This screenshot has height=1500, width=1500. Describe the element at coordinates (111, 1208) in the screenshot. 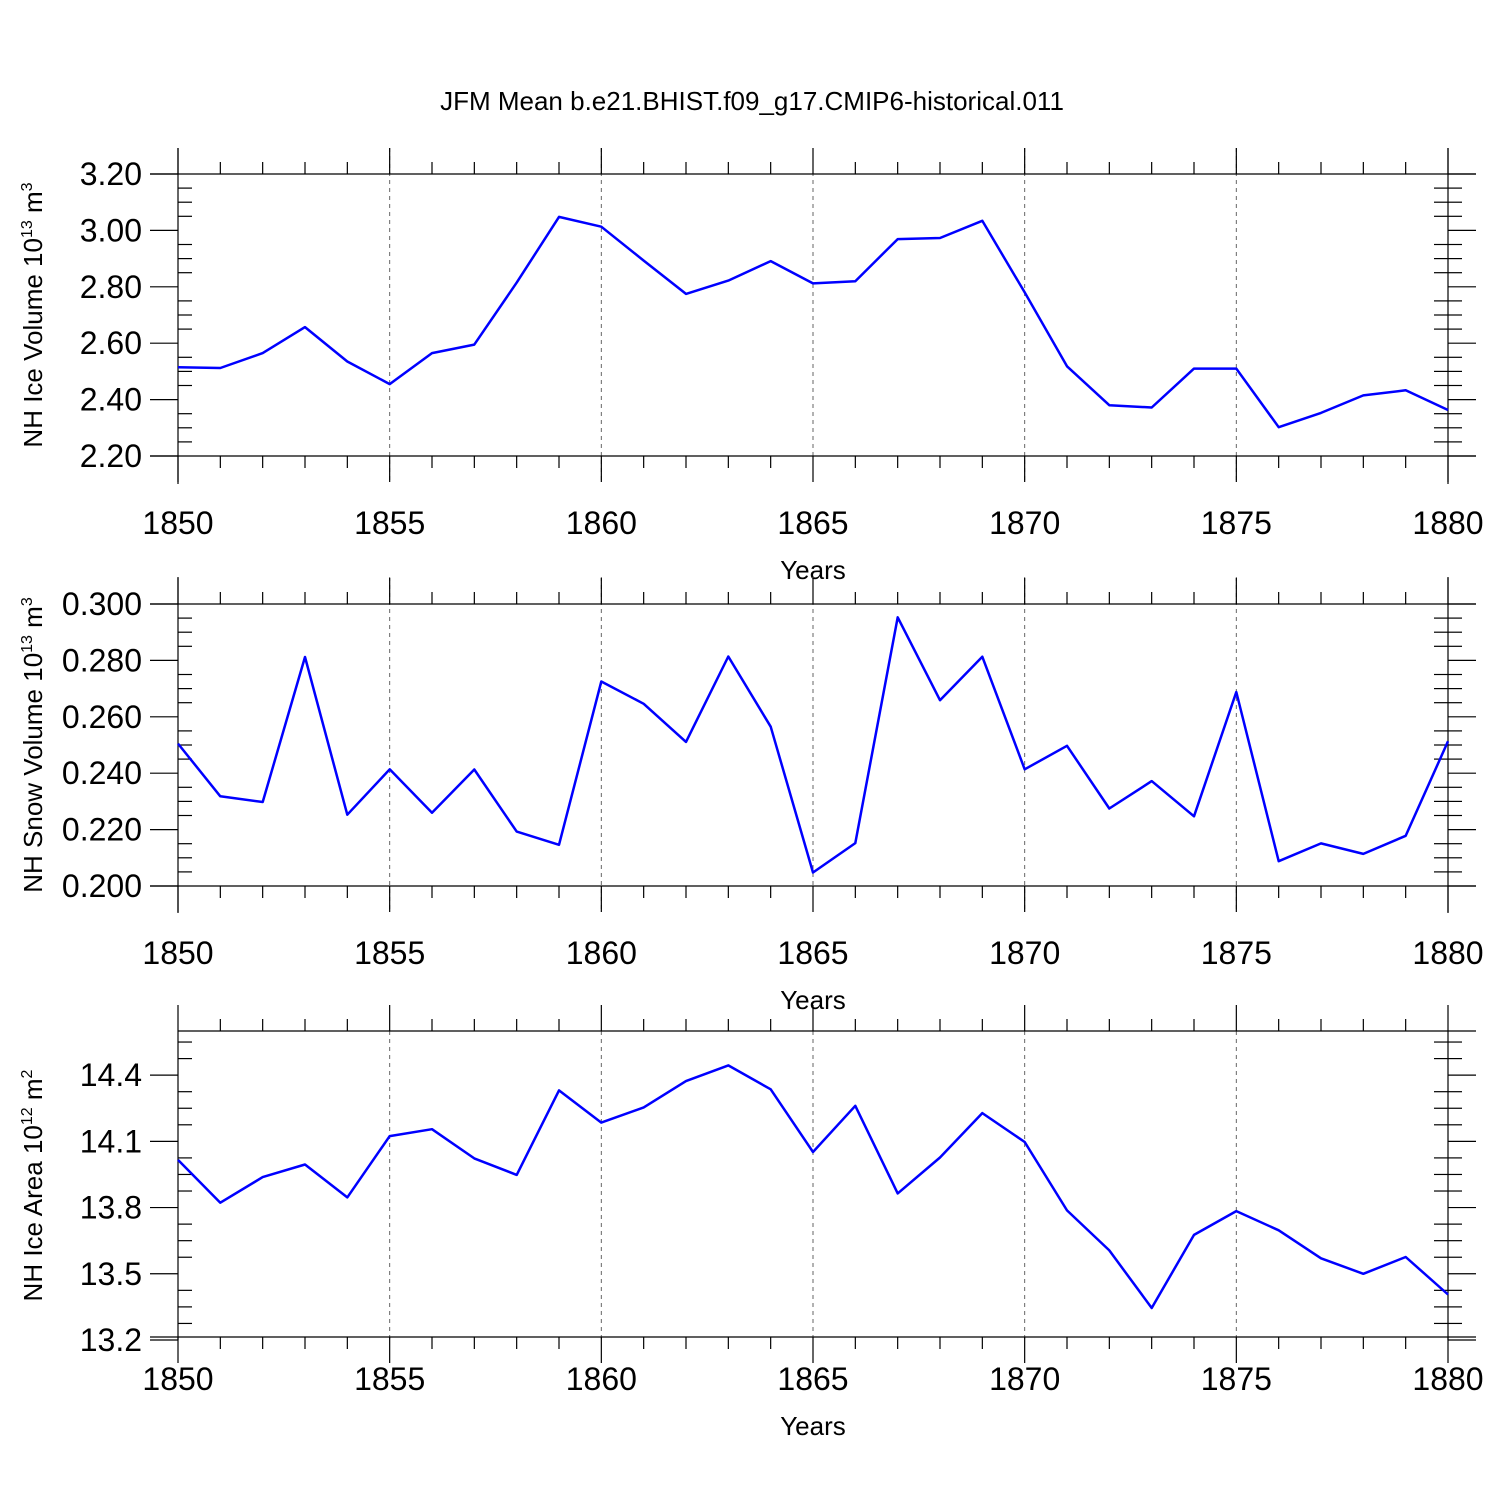

I see `y-tick-label: 13.8` at that location.